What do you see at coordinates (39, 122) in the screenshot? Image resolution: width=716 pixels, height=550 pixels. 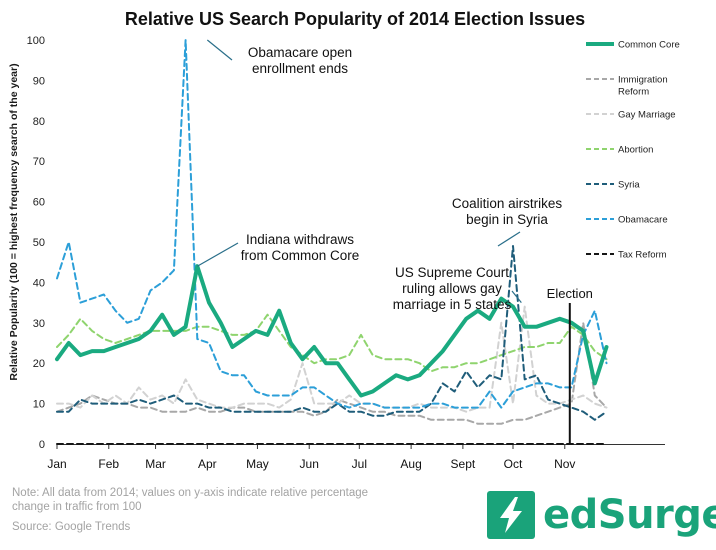 I see `y-tick-label: 80` at bounding box center [39, 122].